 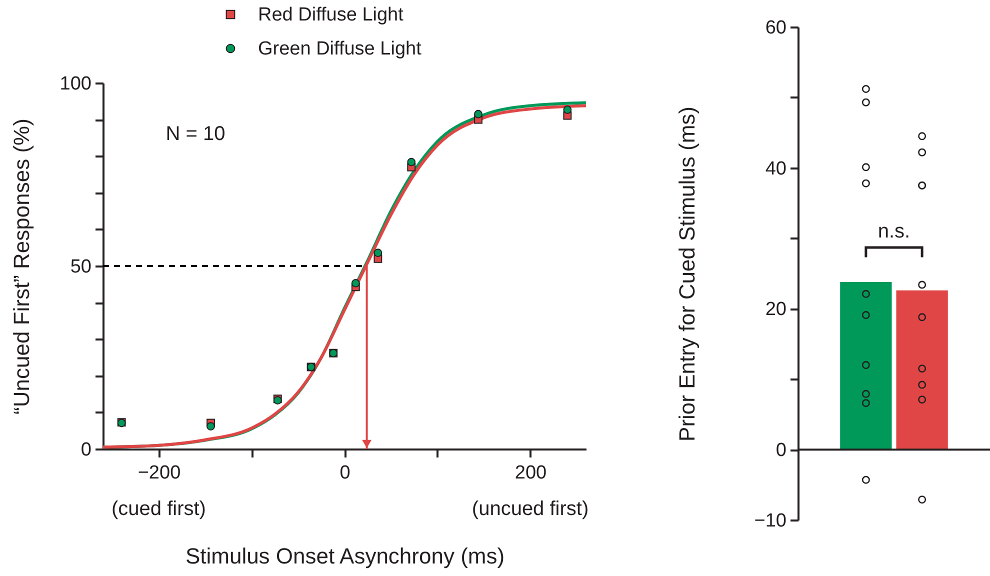 I want to click on x-tick-label: 200, so click(x=530, y=473).